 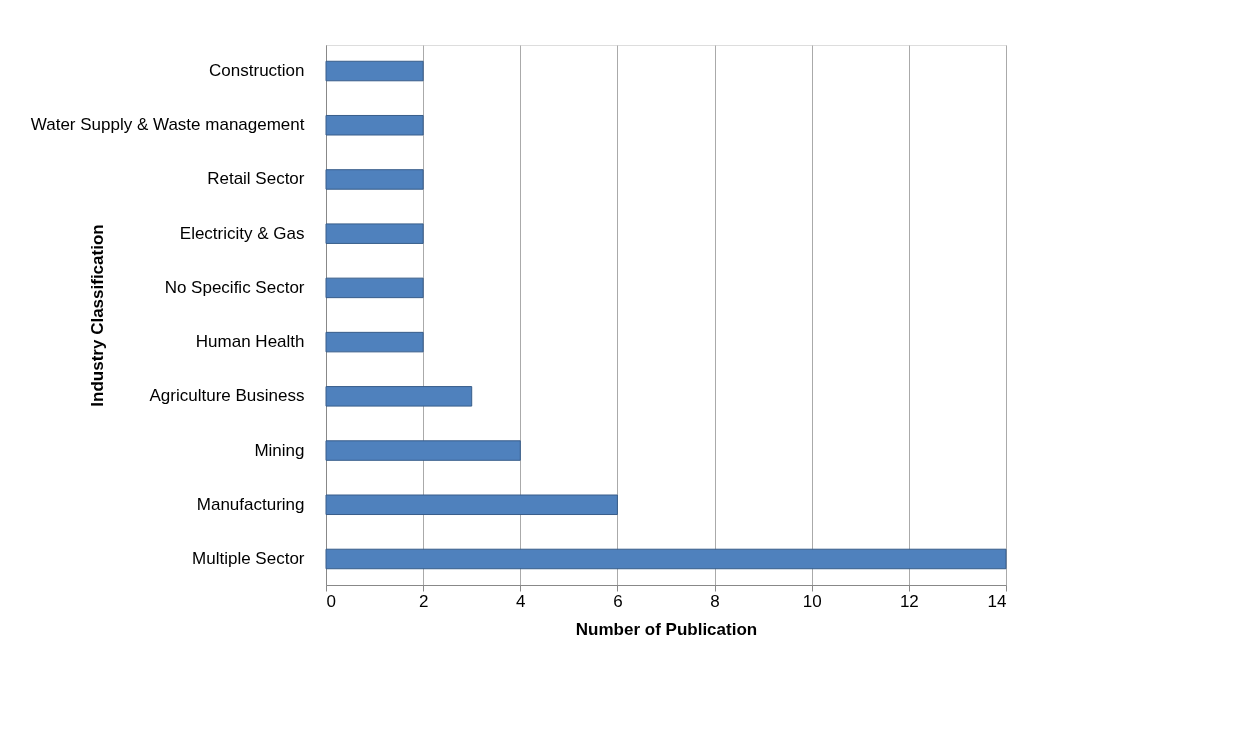 I want to click on y-tick-label: Construction, so click(x=257, y=71).